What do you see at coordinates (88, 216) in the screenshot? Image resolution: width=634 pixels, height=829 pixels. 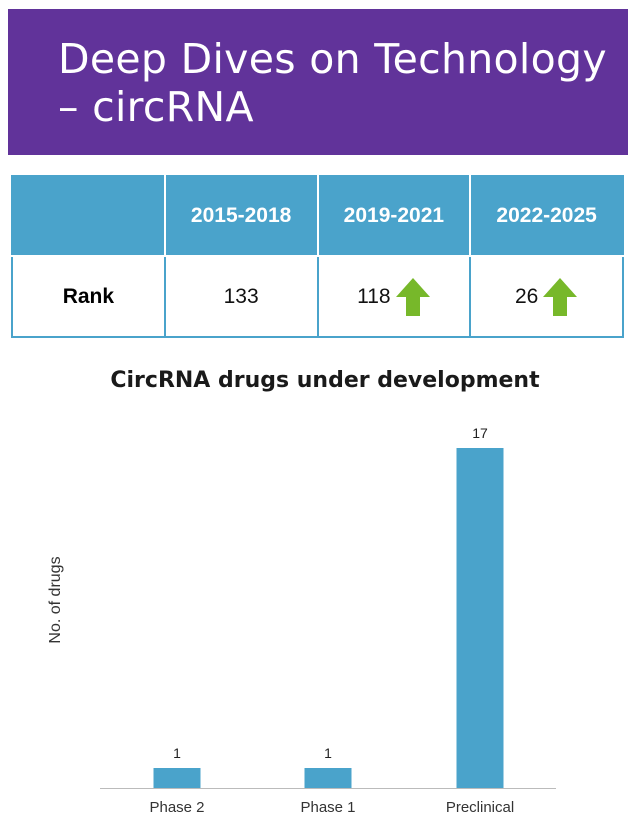 I see `table-header-cell-empty` at bounding box center [88, 216].